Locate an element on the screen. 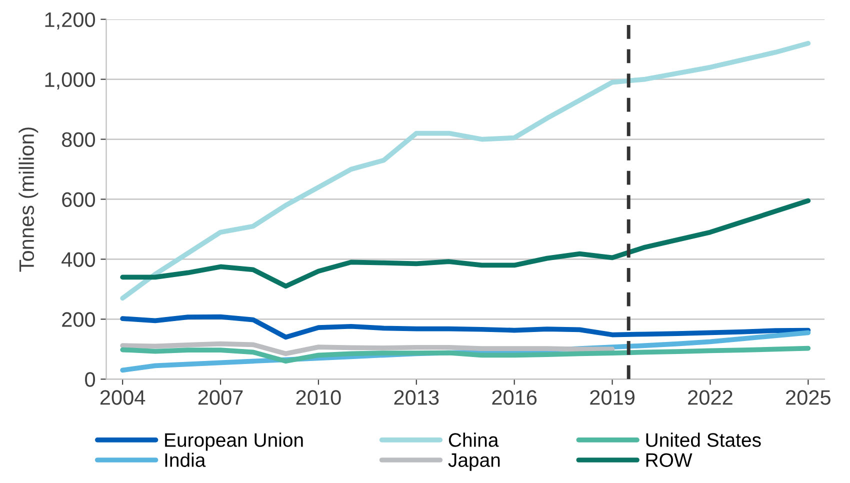 The width and height of the screenshot is (850, 483). legend-label: ROW is located at coordinates (669, 460).